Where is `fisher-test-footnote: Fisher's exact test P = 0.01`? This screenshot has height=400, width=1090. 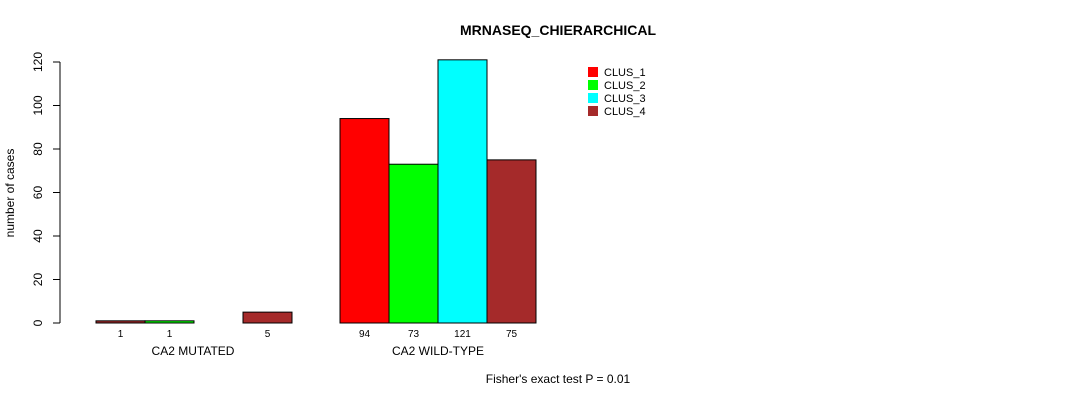
fisher-test-footnote: Fisher's exact test P = 0.01 is located at coordinates (558, 379).